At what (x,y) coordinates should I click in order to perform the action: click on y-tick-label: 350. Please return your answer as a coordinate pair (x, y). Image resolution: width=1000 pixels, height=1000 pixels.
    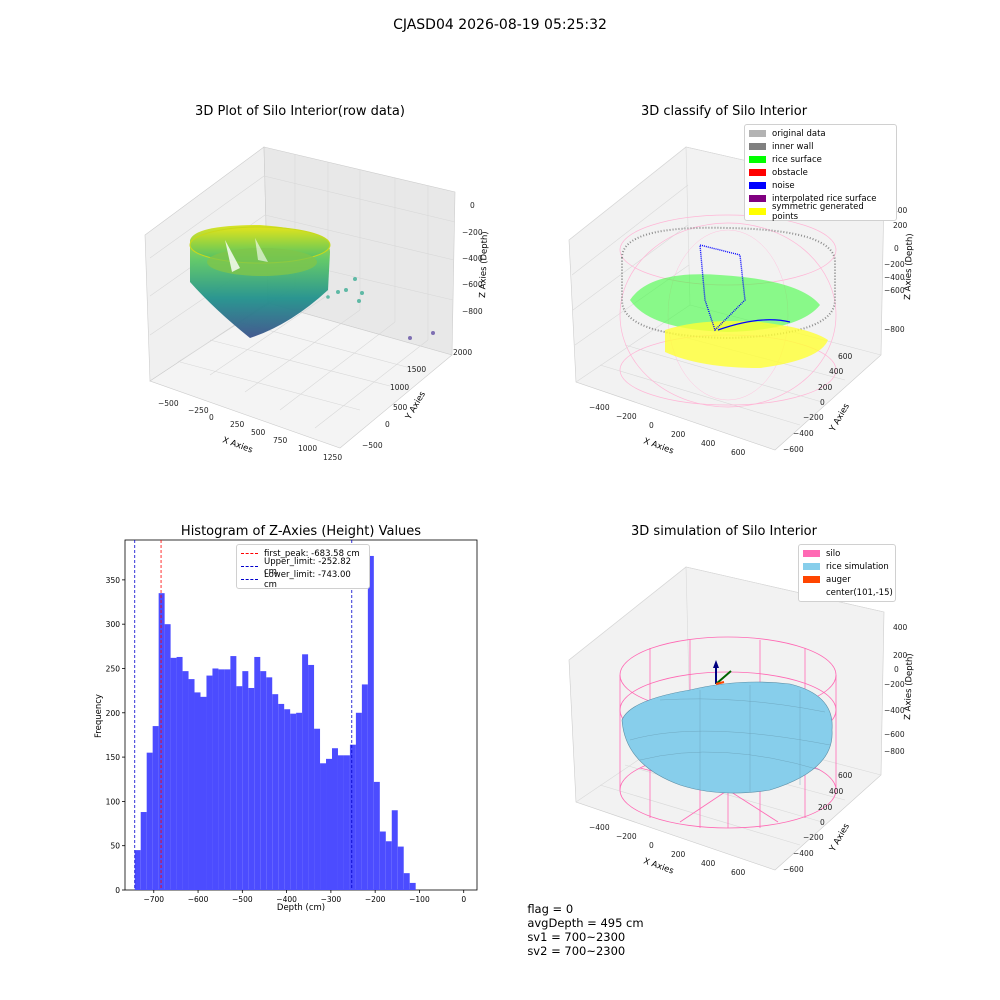
    Looking at the image, I should click on (113, 580).